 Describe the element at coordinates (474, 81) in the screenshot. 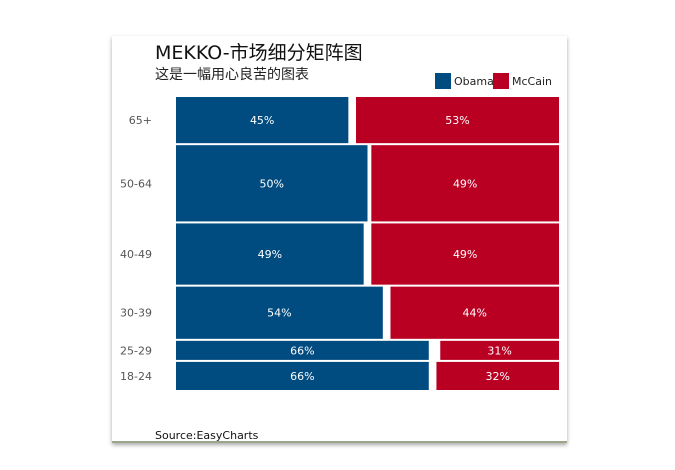

I see `legend-label-obama: Obama` at that location.